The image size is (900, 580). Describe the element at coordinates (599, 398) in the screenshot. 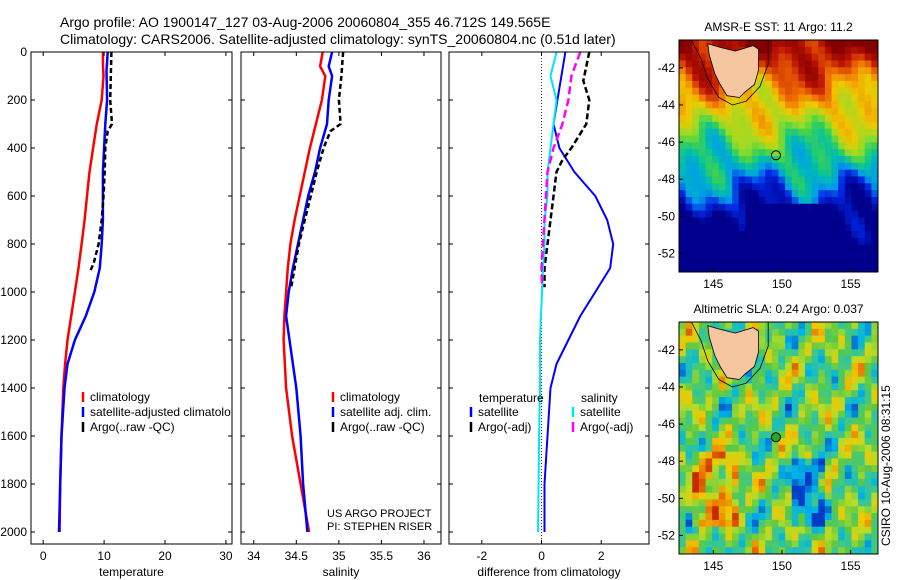

I see `legend-heading: salinity` at that location.